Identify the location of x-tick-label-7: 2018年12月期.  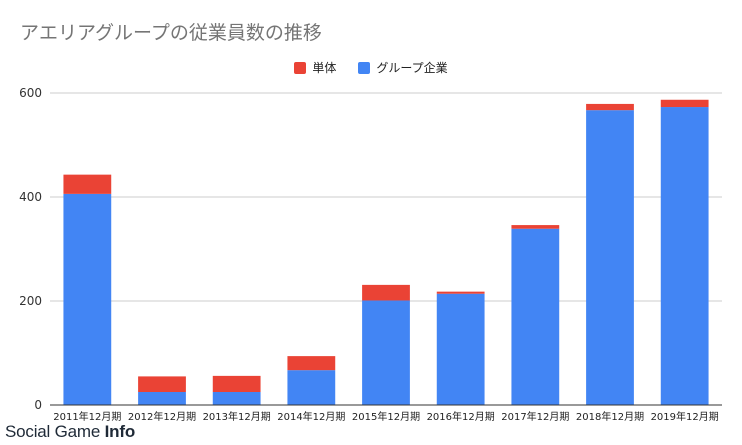
(610, 416).